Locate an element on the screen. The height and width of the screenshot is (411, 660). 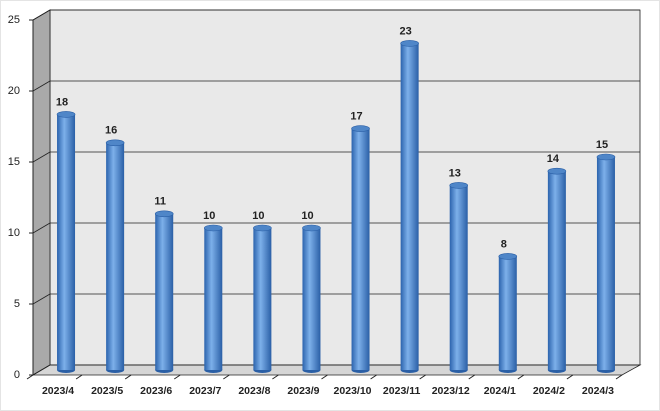
x-tick-label: 2023/6 is located at coordinates (156, 391).